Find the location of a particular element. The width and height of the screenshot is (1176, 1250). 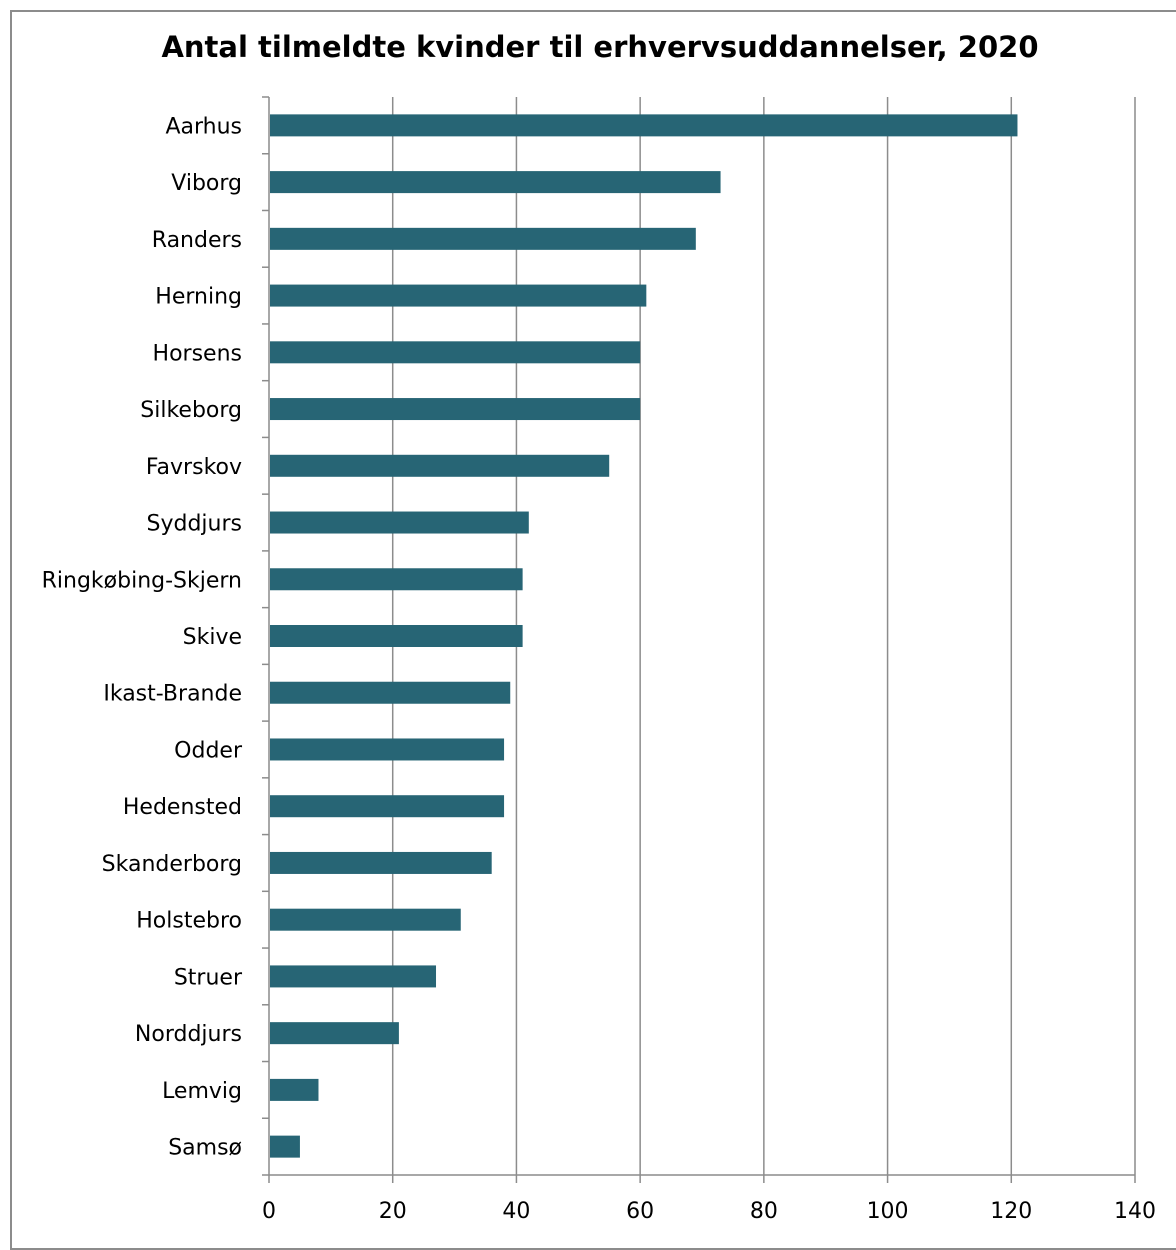

x-tick-label: 40 is located at coordinates (516, 1211).